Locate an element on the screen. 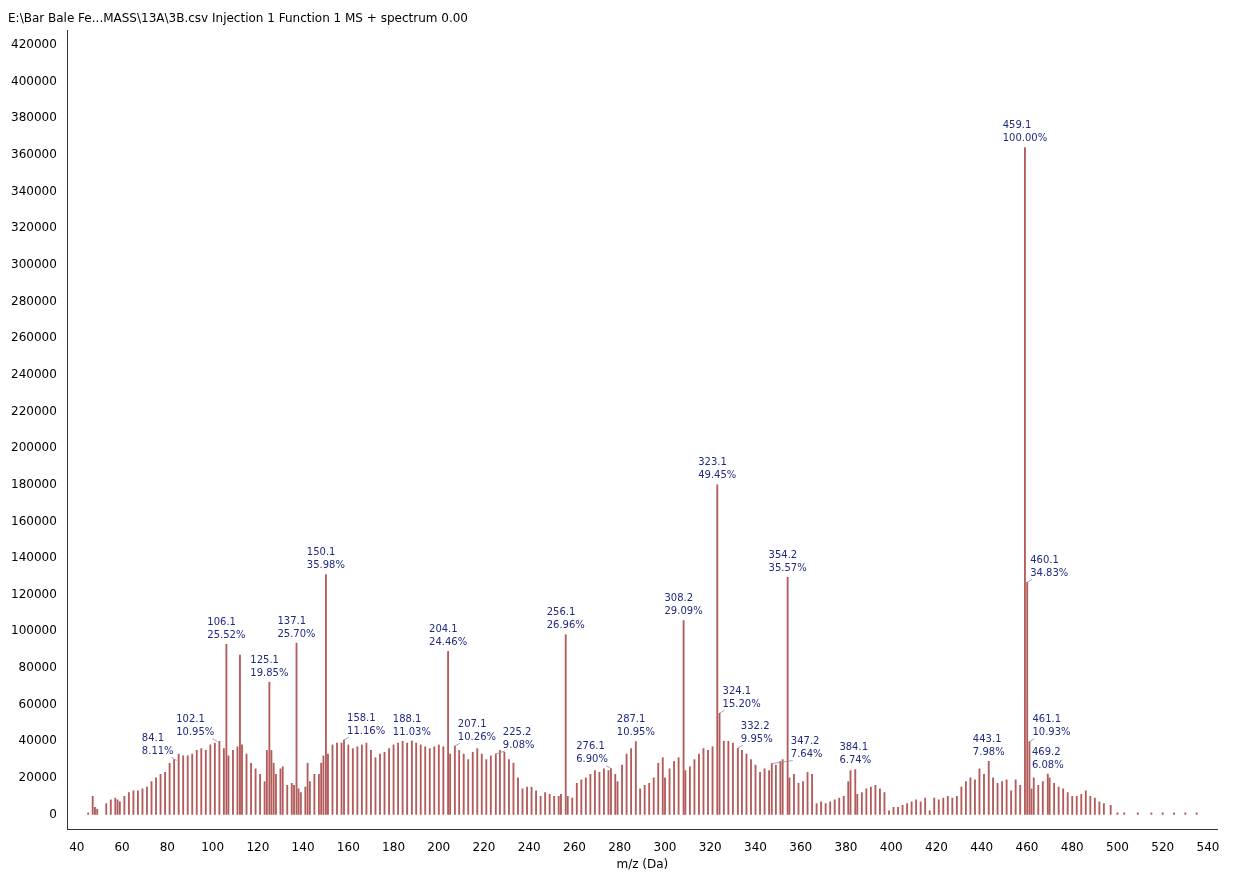 This screenshot has height=880, width=1239. x-tick-label: 220 is located at coordinates (484, 846).